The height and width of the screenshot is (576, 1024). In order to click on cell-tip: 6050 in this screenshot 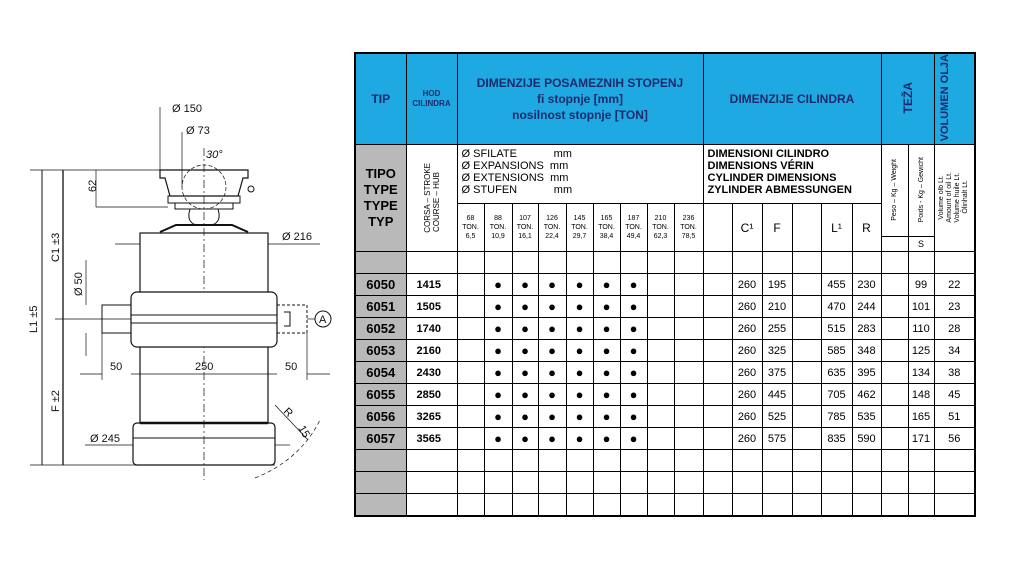, I will do `click(380, 285)`.